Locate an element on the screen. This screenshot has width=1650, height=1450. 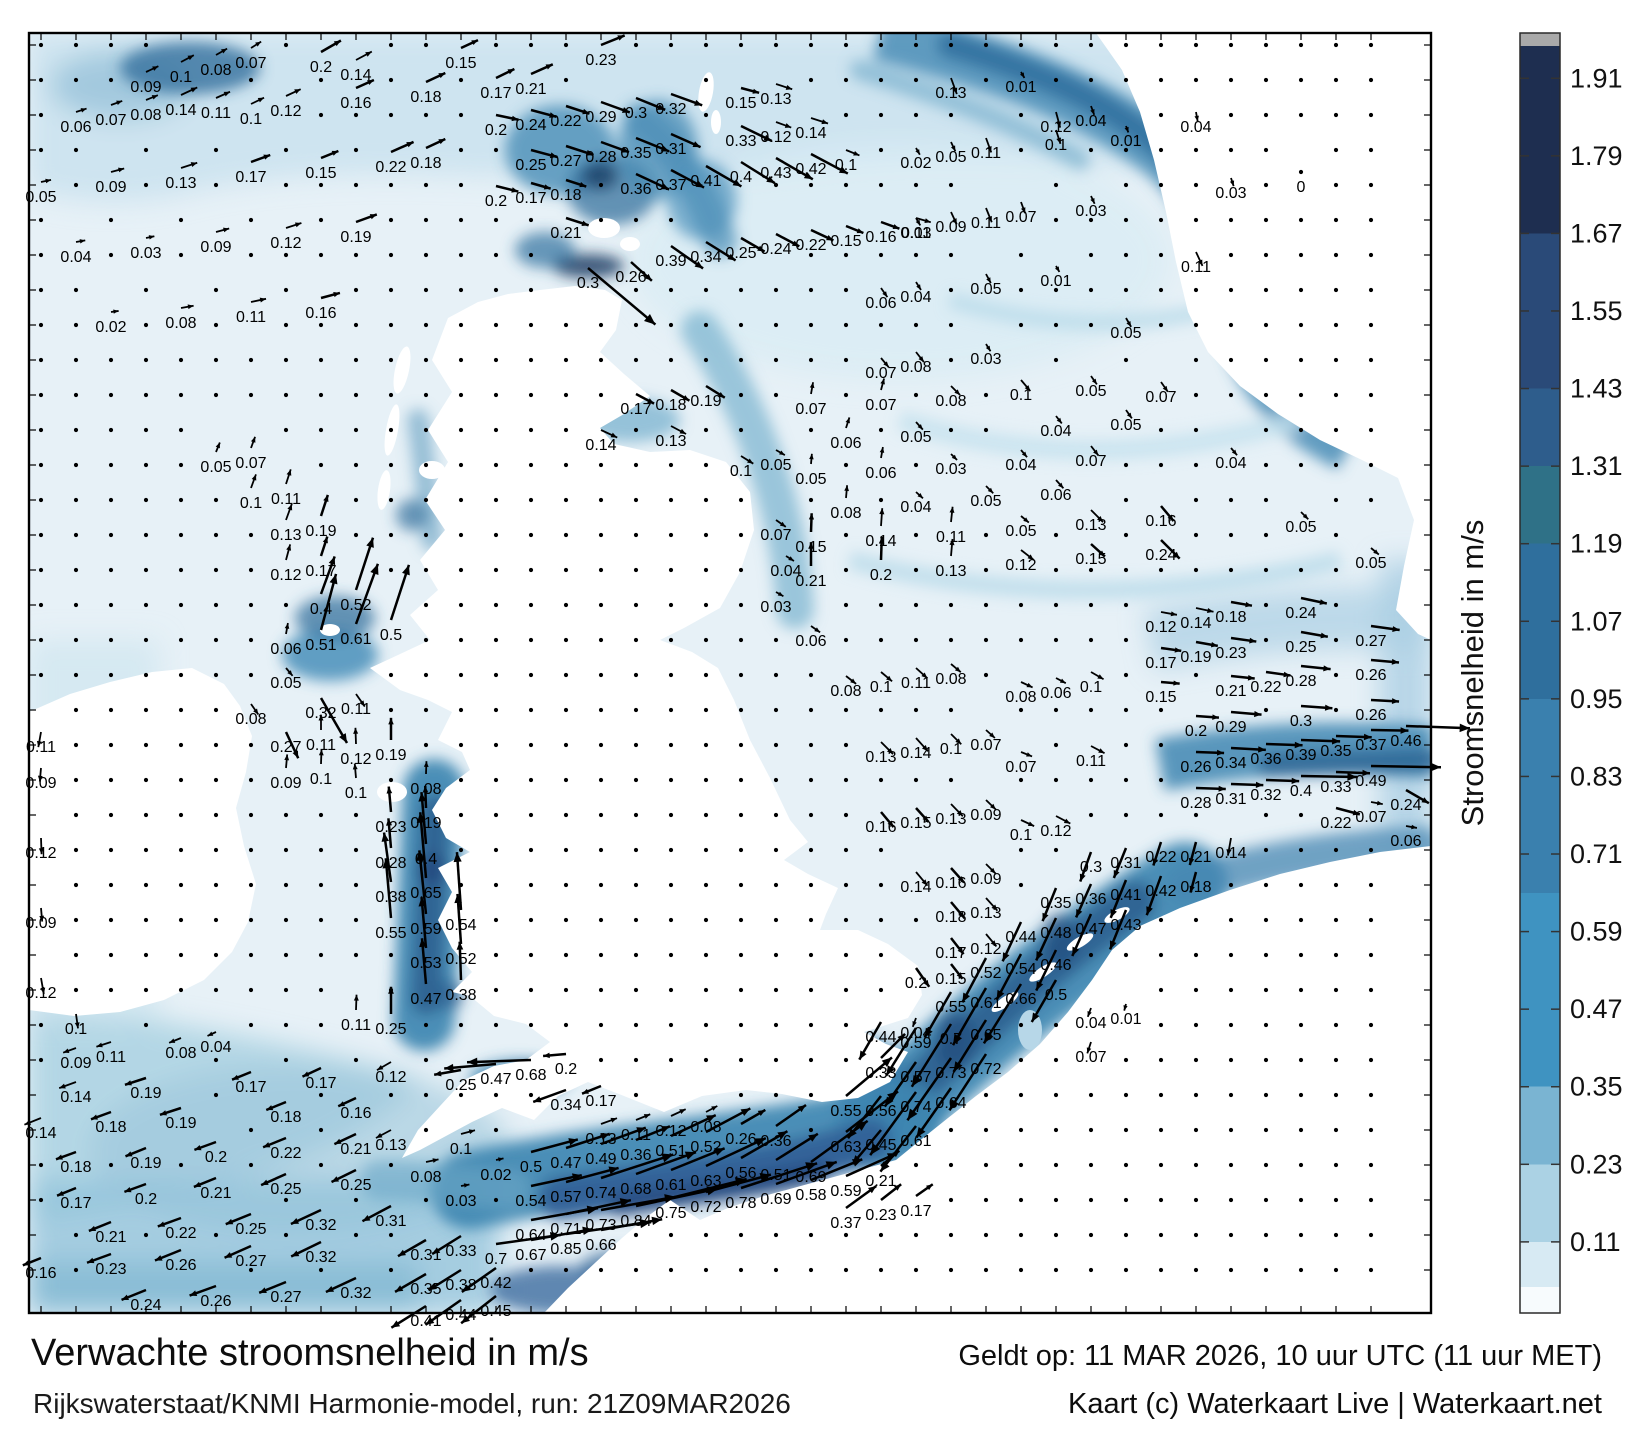
current-value-label: 0.19 is located at coordinates (145, 1163).